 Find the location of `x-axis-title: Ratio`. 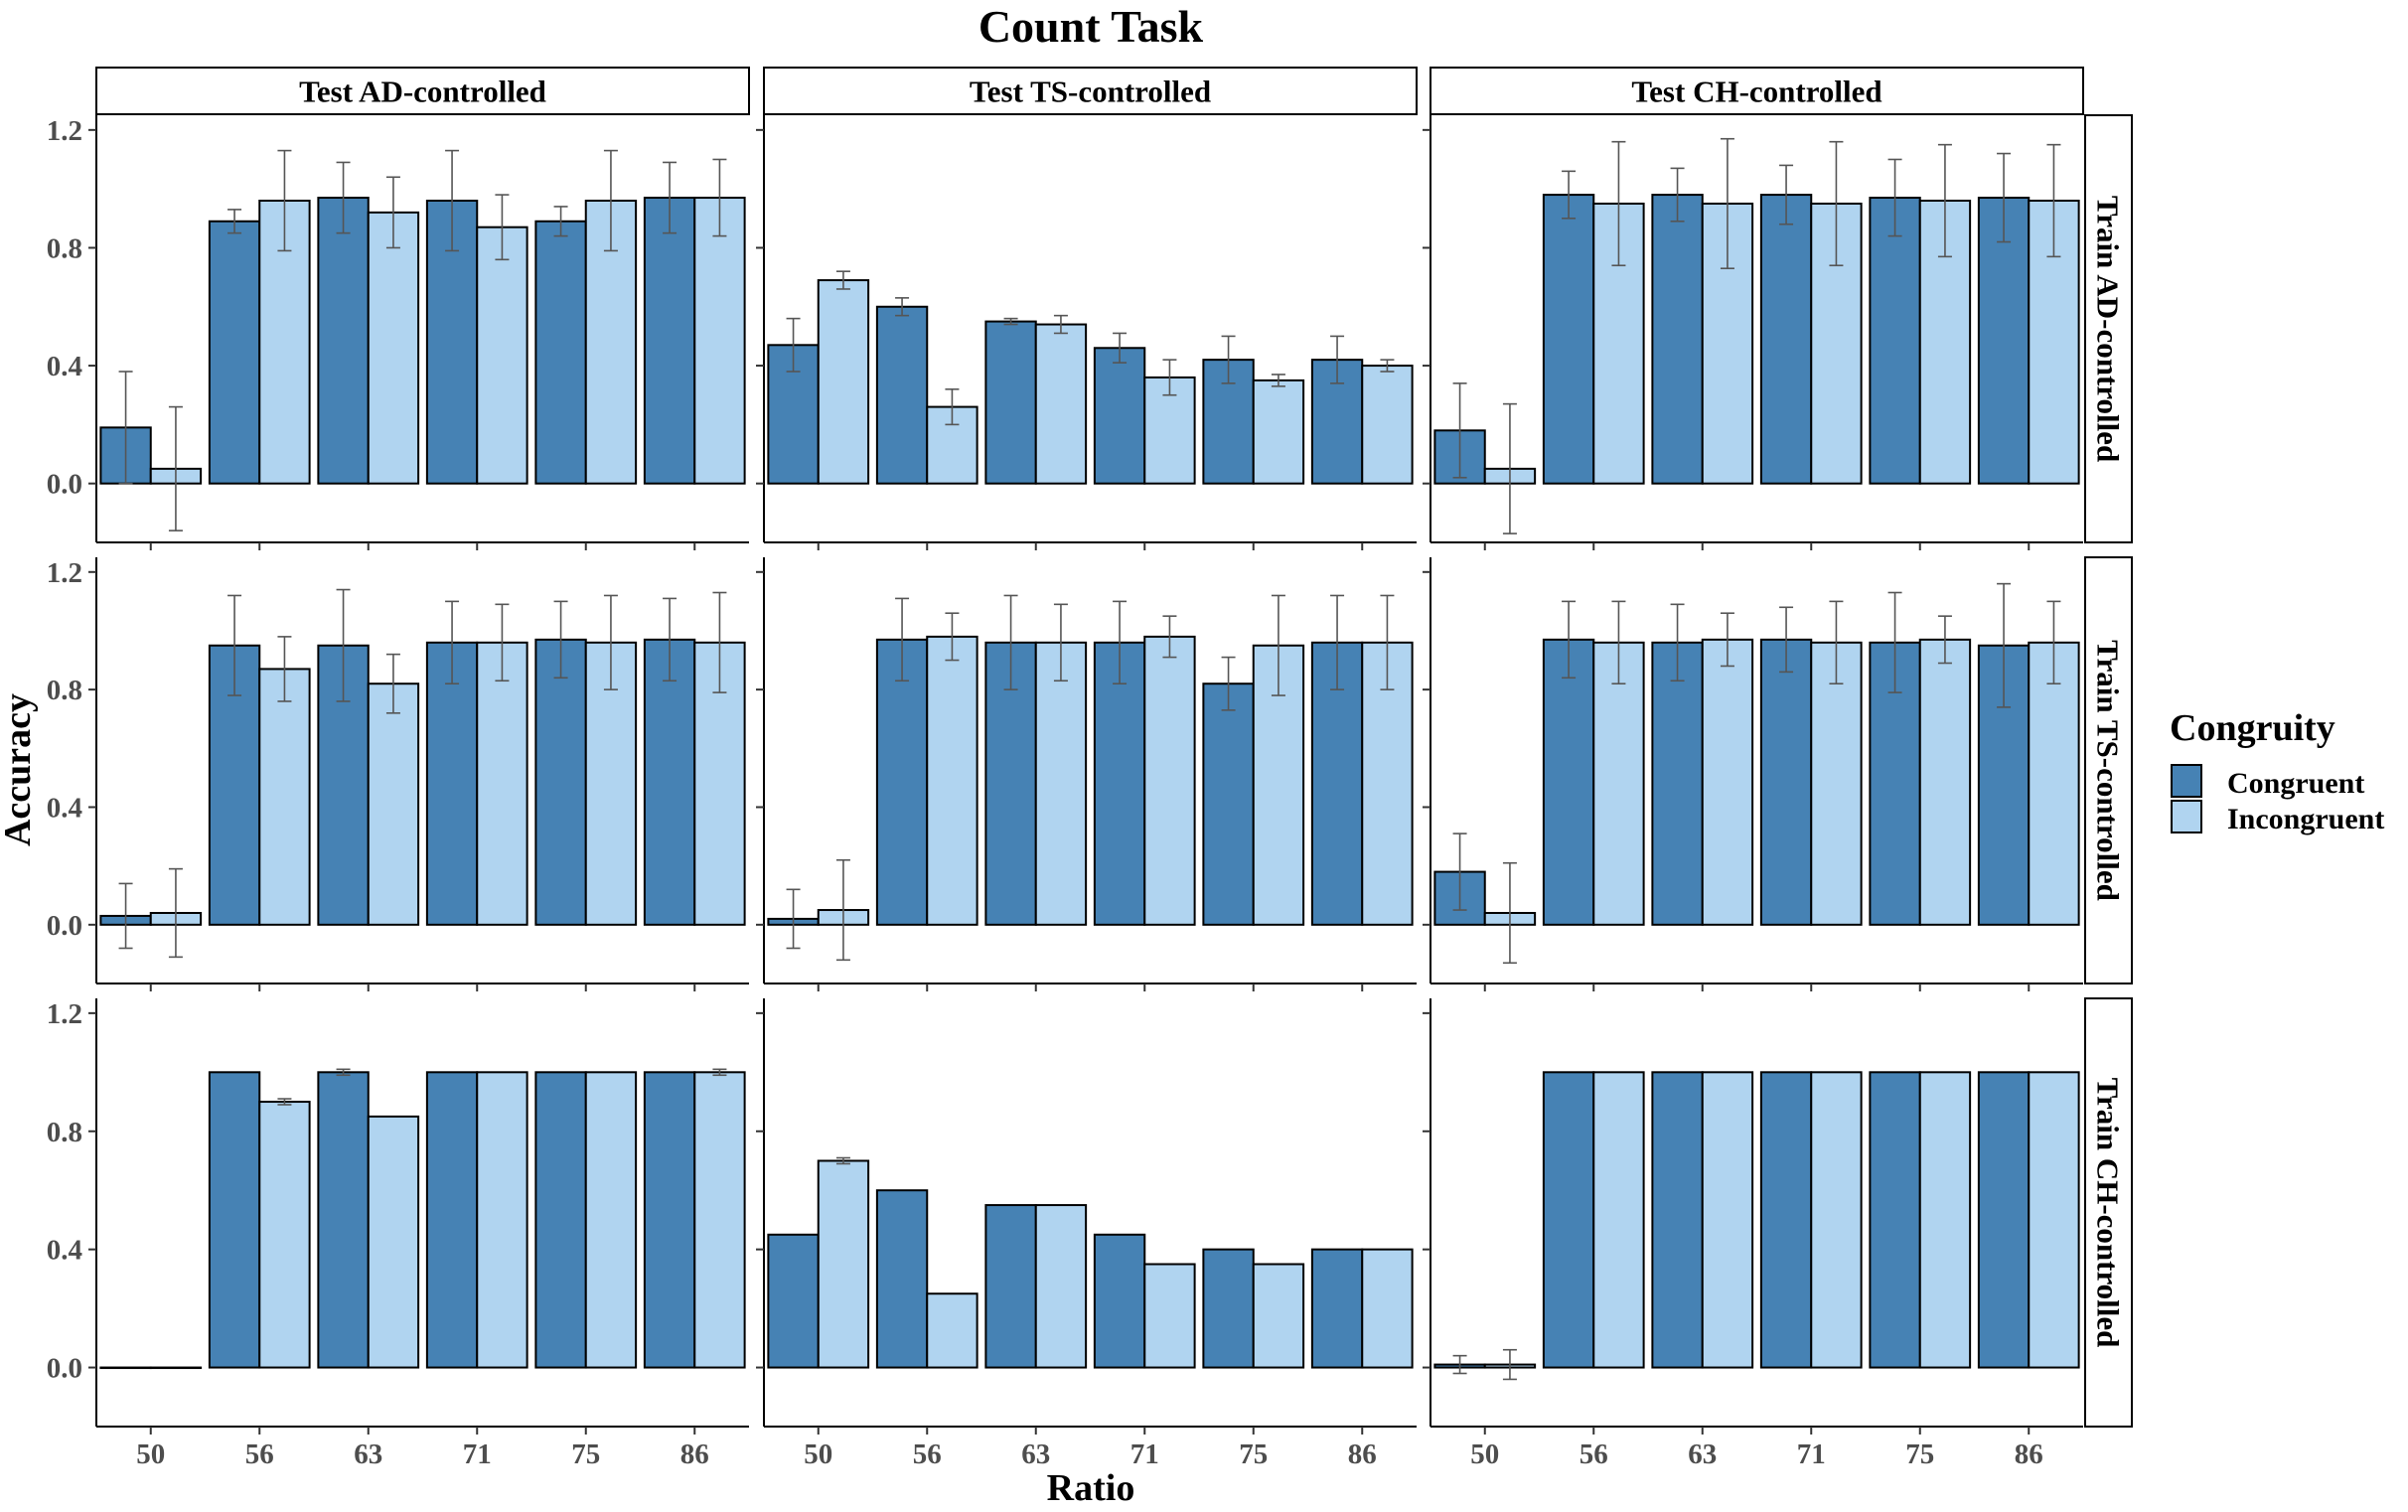

x-axis-title: Ratio is located at coordinates (1091, 1488).